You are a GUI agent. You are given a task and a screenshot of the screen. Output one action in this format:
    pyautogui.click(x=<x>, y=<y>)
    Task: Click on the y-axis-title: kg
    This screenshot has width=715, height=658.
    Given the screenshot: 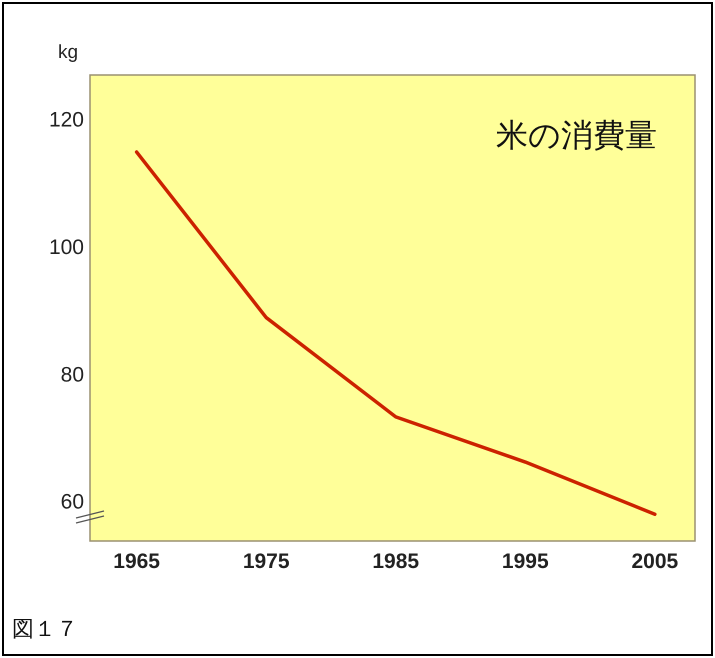 What is the action you would take?
    pyautogui.click(x=68, y=52)
    